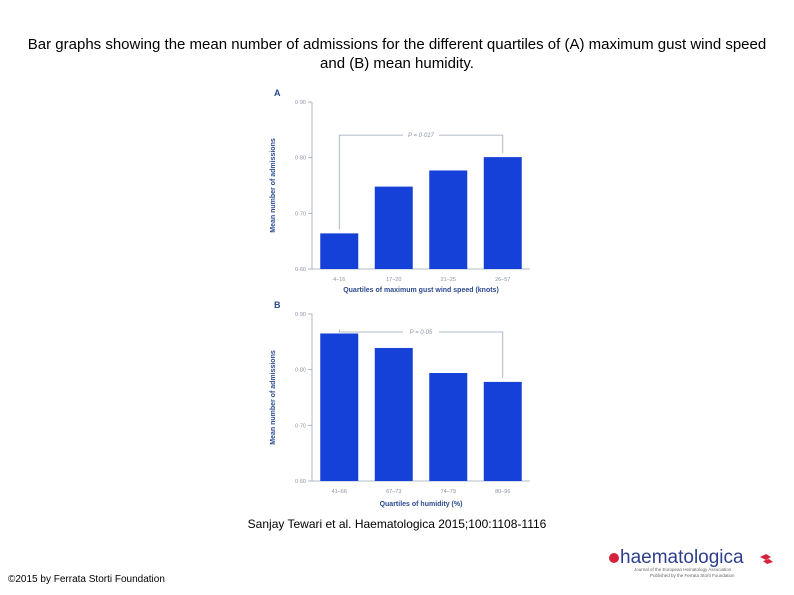 The width and height of the screenshot is (794, 595). What do you see at coordinates (393, 492) in the screenshot?
I see `x-tick-label: 67–73` at bounding box center [393, 492].